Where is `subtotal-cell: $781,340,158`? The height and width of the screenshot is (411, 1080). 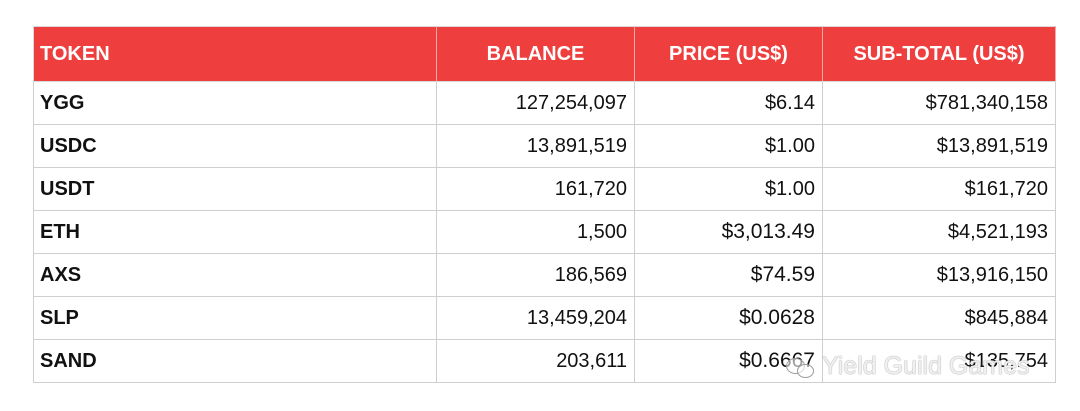 subtotal-cell: $781,340,158 is located at coordinates (939, 103).